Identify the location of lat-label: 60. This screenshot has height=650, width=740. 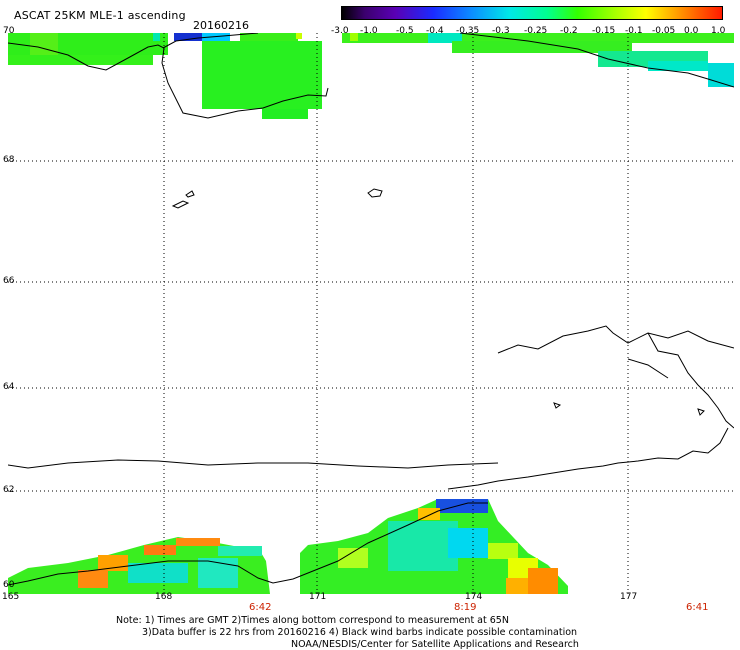
(9, 585).